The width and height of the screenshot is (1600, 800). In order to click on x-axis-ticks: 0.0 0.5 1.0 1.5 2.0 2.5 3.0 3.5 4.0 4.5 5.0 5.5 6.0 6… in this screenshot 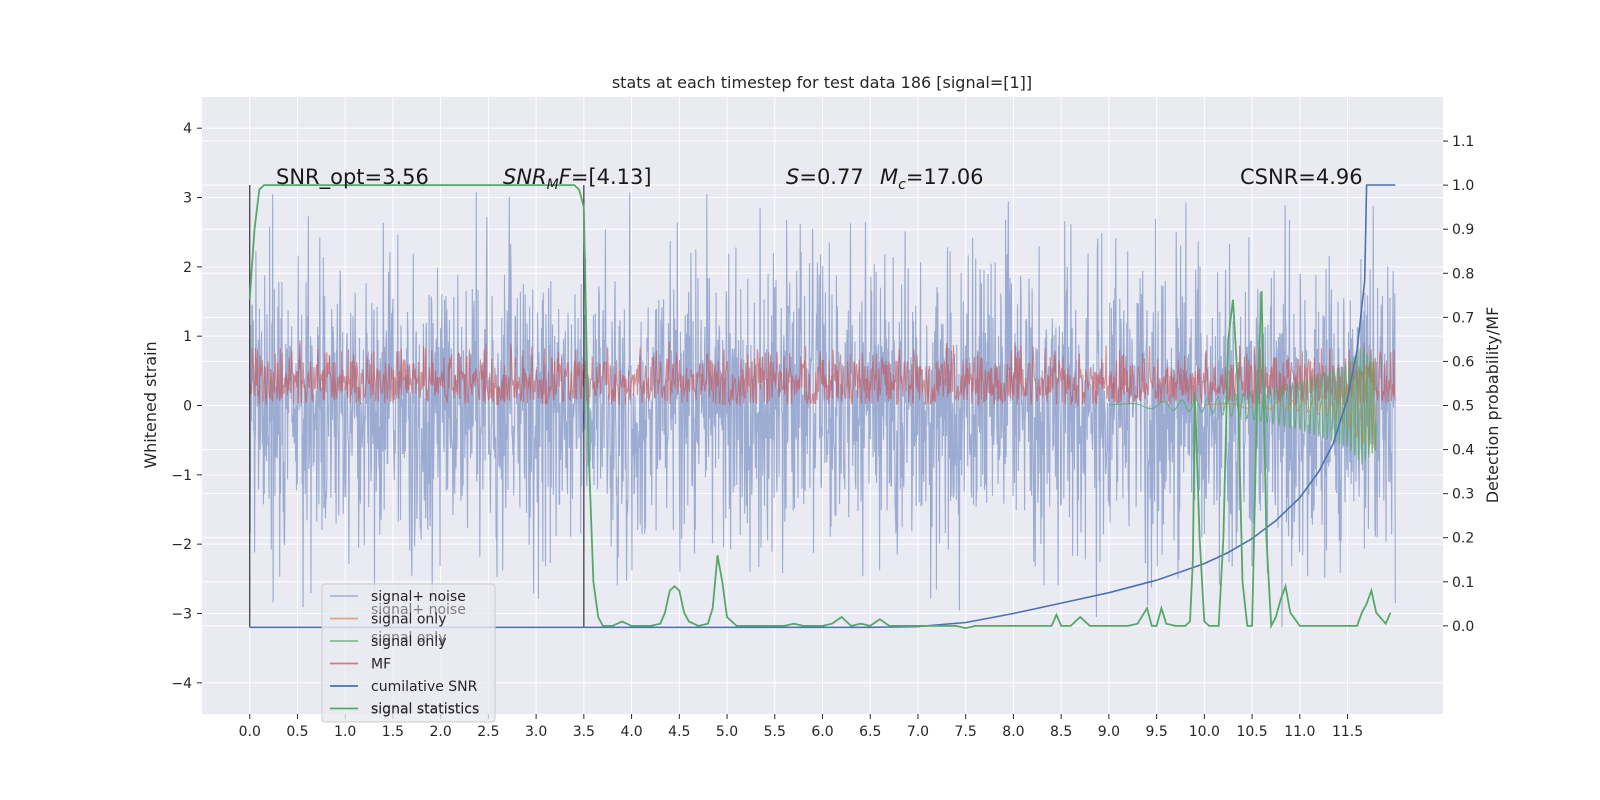, I will do `click(801, 727)`.